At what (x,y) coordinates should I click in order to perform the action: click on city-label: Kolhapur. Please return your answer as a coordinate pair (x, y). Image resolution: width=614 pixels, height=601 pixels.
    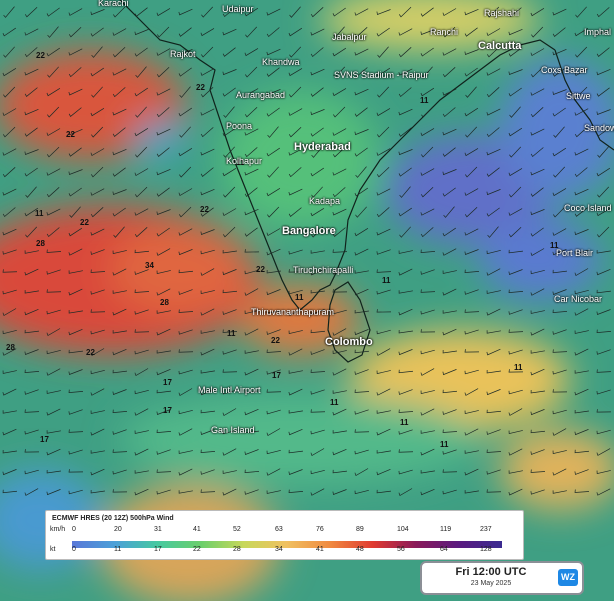
    Looking at the image, I should click on (244, 161).